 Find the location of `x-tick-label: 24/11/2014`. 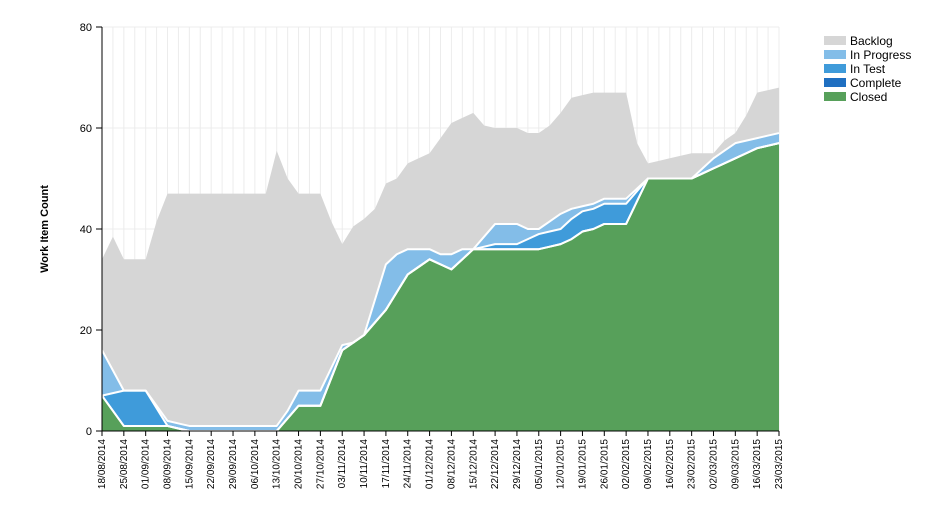

x-tick-label: 24/11/2014 is located at coordinates (408, 464).